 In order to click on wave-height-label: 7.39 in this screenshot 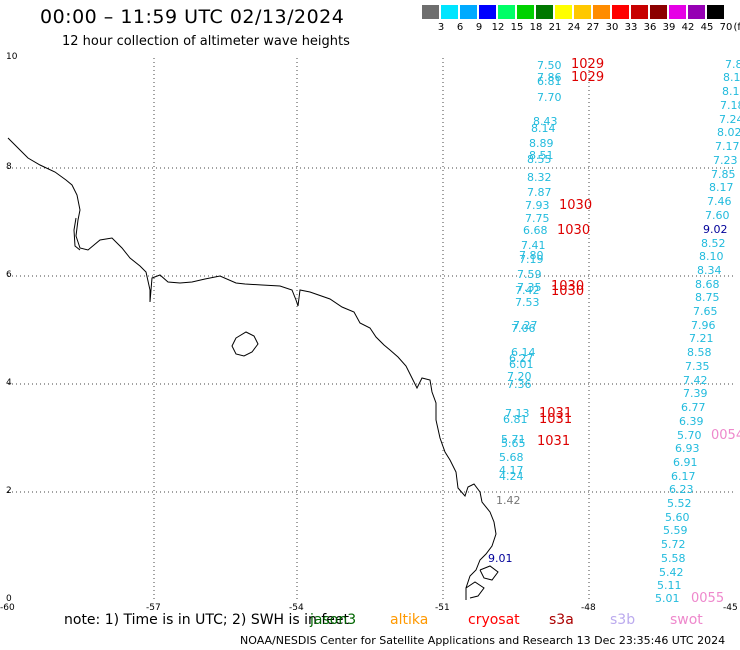, I will do `click(695, 393)`.